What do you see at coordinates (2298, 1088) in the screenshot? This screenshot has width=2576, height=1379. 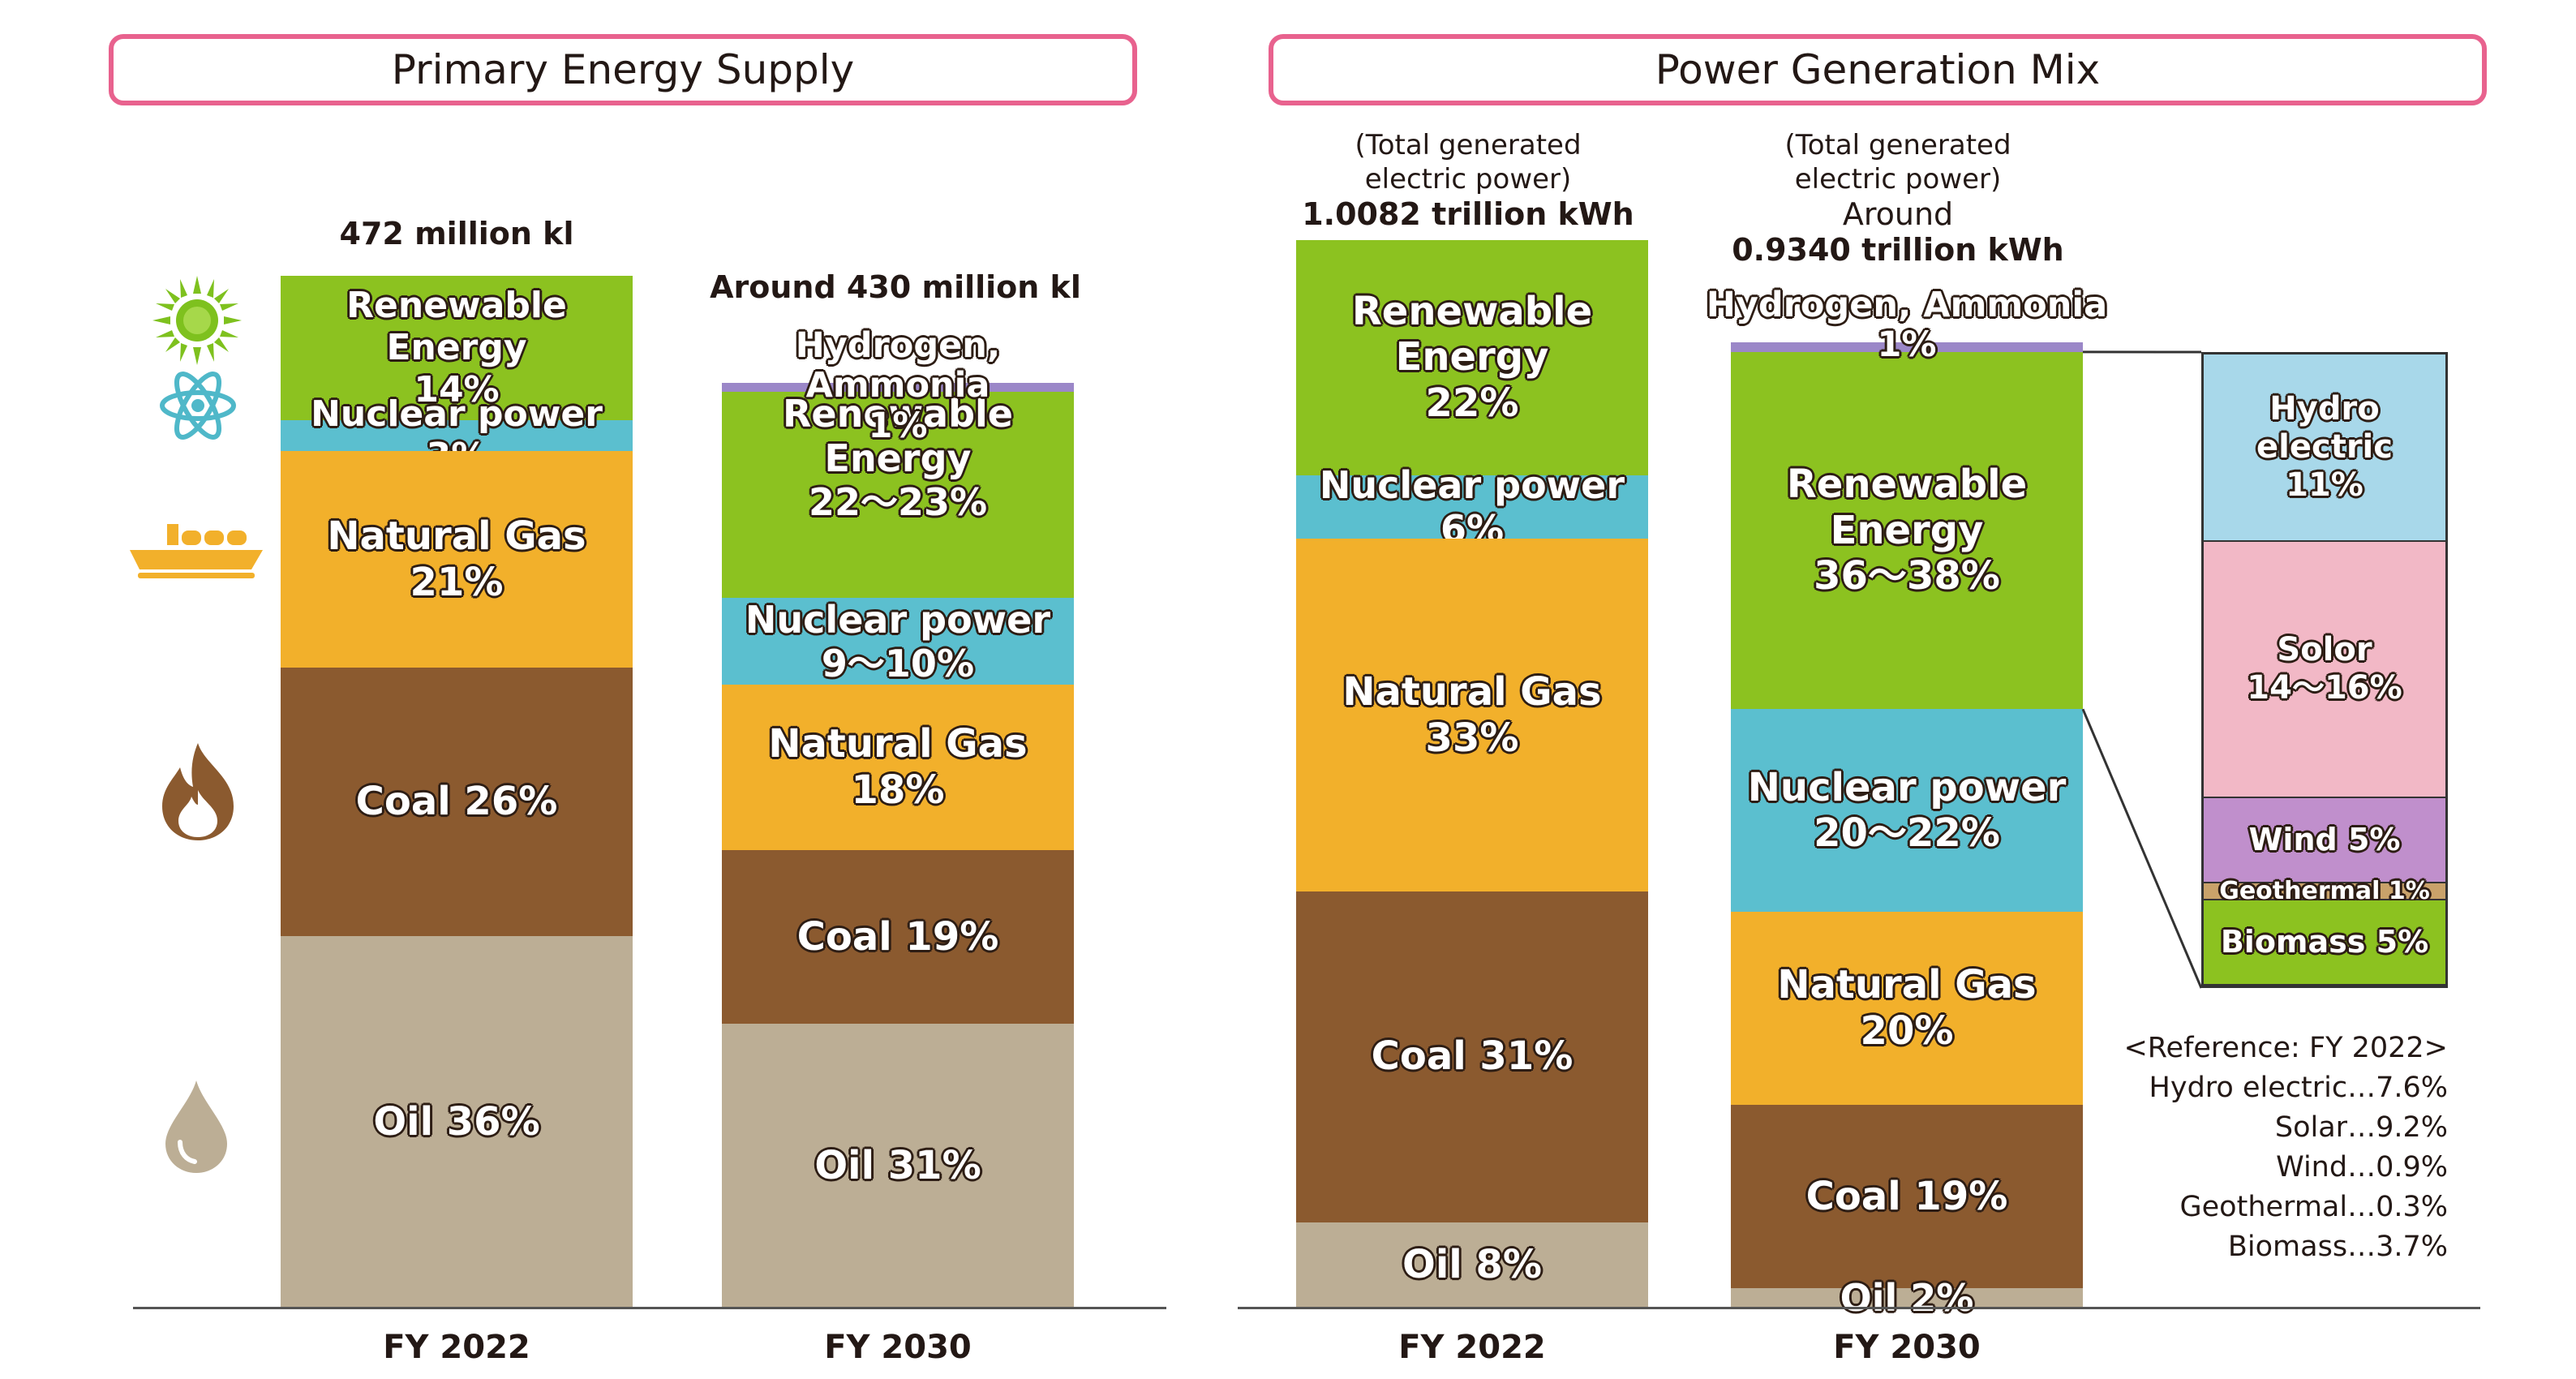 I see `reference-item-hydro: Hydro electric…7.6%` at bounding box center [2298, 1088].